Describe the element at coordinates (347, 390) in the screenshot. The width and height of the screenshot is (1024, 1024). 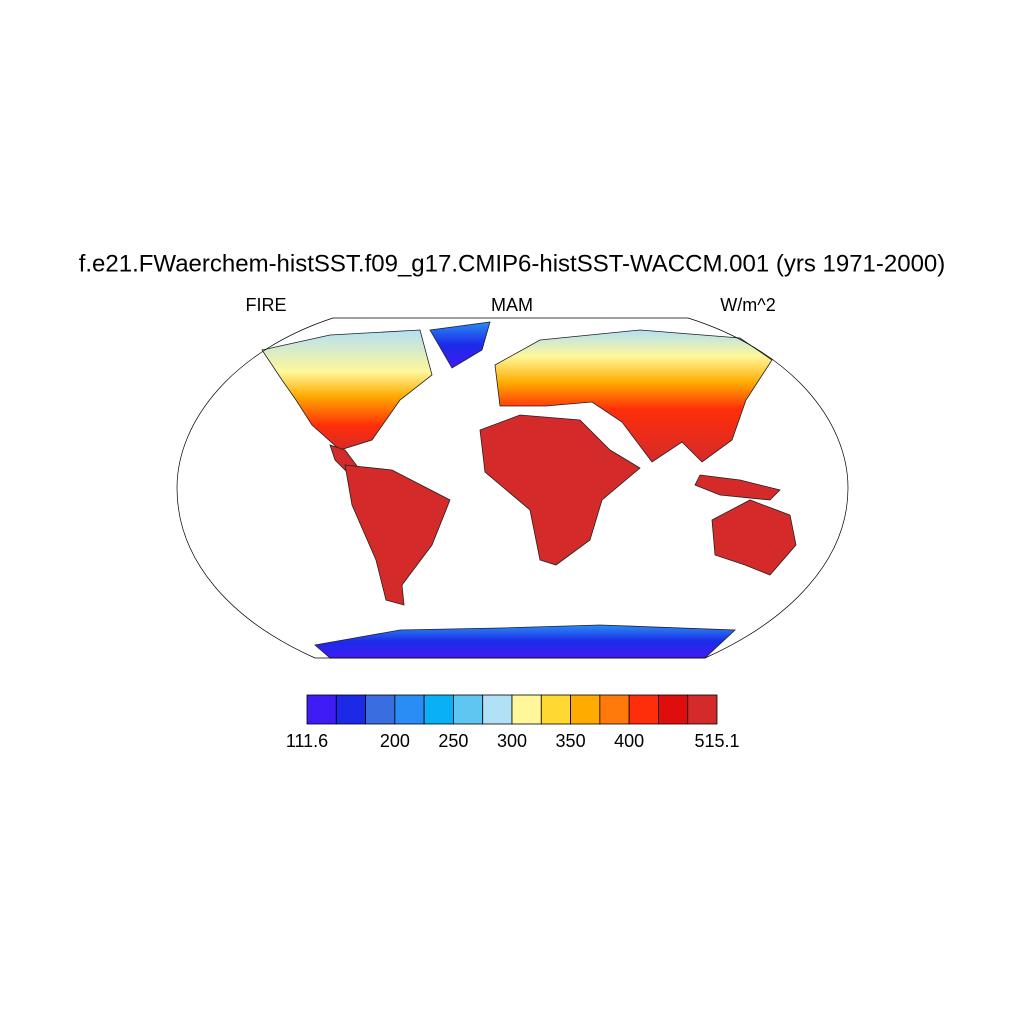
I see `north-america` at that location.